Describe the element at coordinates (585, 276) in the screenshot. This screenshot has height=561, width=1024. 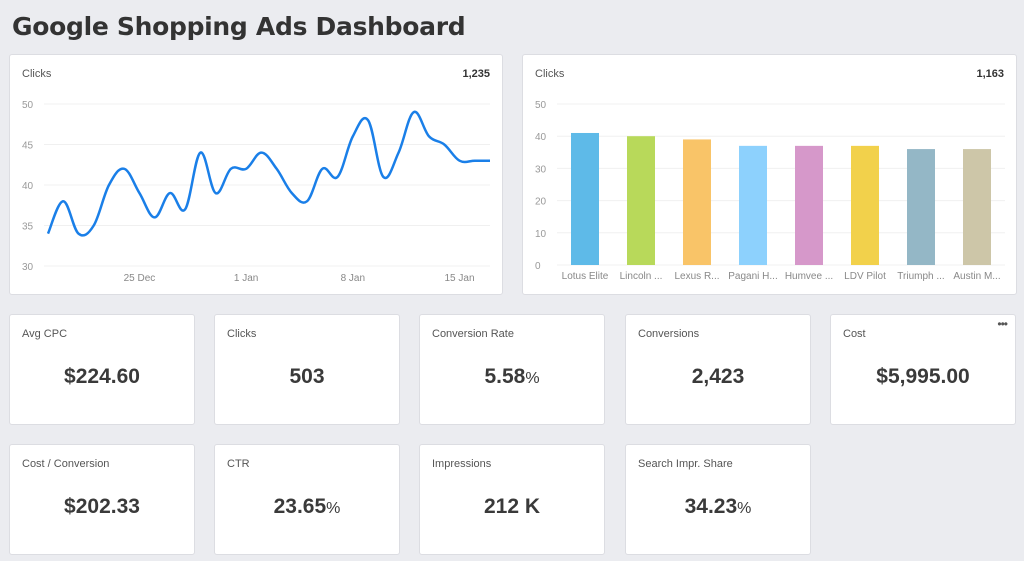
I see `x-tick-label: Lotus Elite` at that location.